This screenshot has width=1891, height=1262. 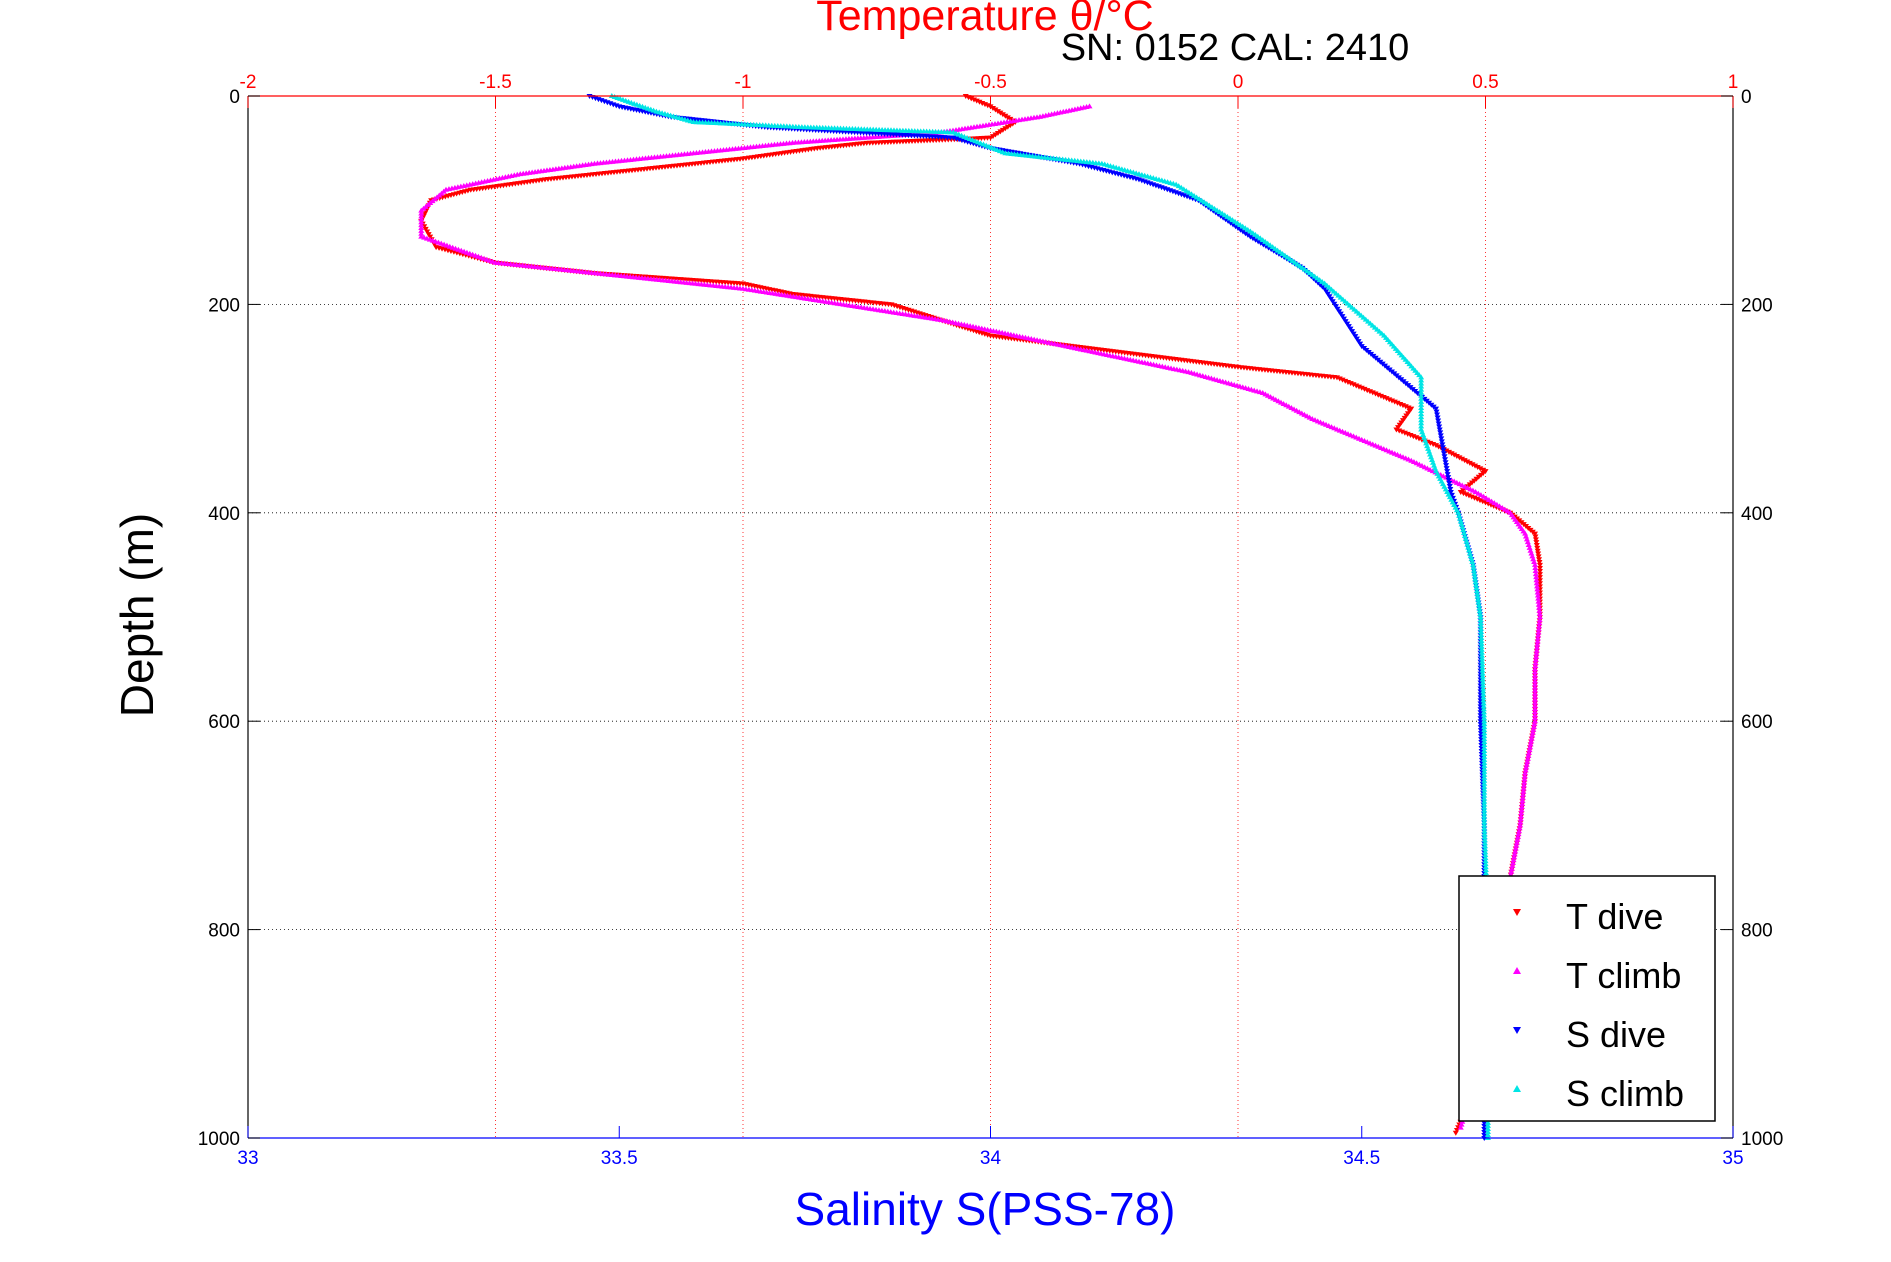 I want to click on x2-tick-label: -1, so click(x=743, y=82).